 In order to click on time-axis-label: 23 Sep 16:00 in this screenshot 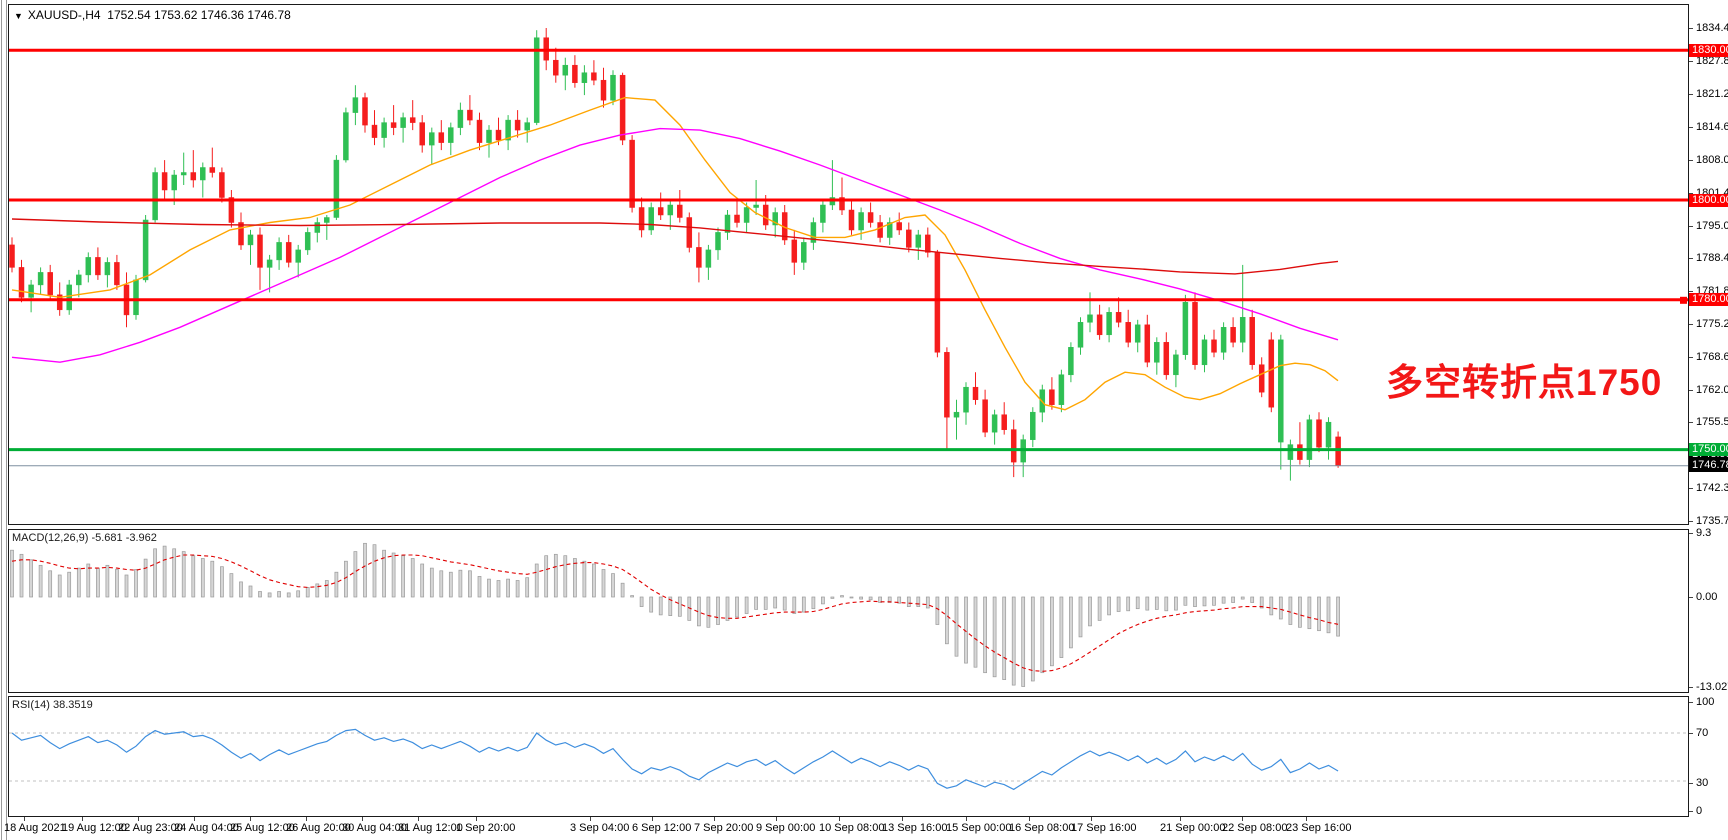, I will do `click(1319, 828)`.